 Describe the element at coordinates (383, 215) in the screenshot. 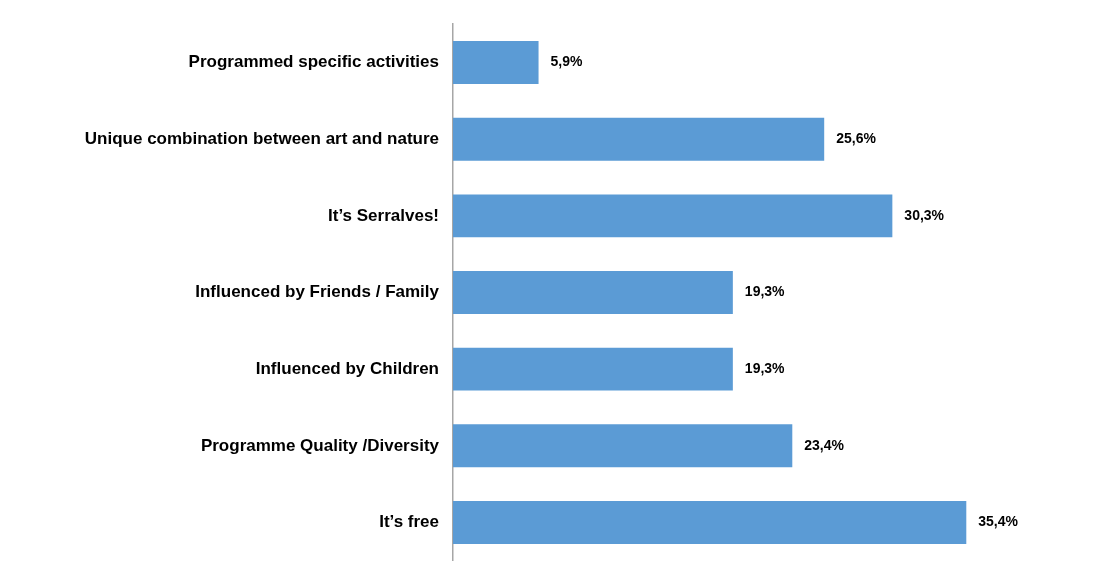

I see `y-tick-label: It’s Serralves!` at that location.